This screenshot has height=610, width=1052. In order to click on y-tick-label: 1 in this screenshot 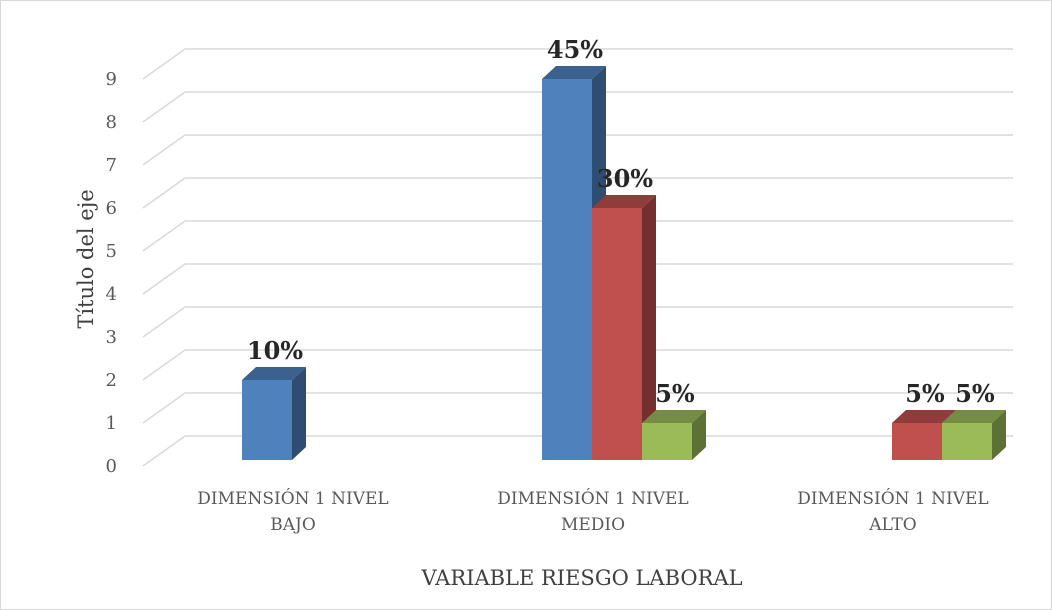, I will do `click(111, 423)`.